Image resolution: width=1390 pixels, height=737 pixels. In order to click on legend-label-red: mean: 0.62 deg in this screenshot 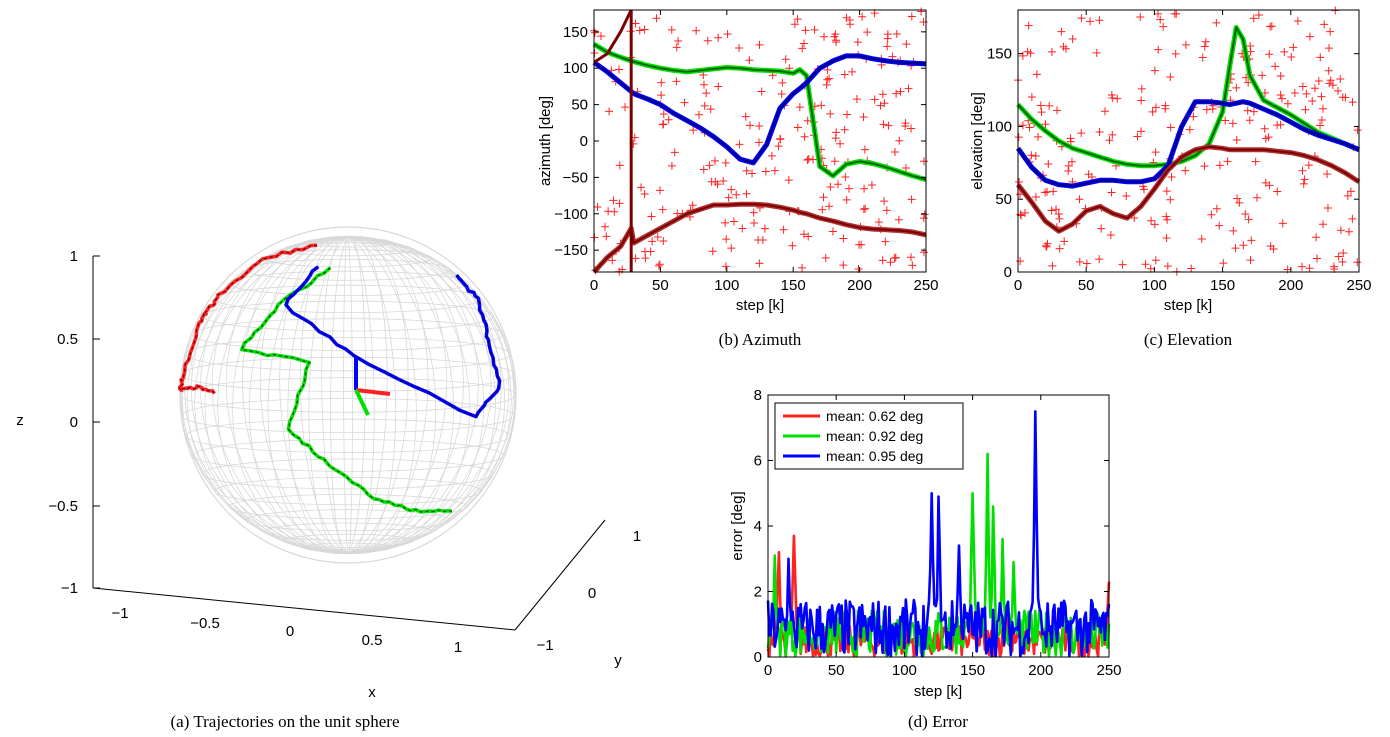, I will do `click(874, 416)`.